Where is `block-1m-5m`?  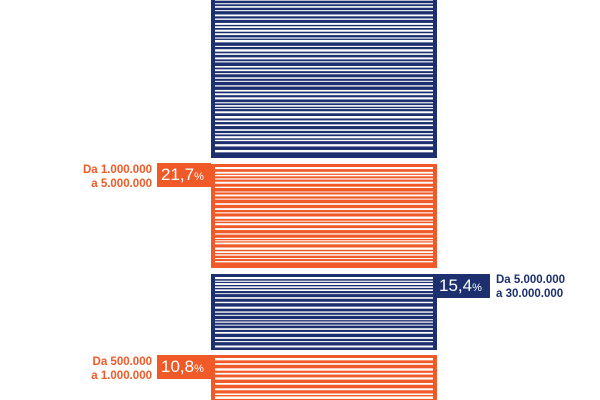 block-1m-5m is located at coordinates (324, 216).